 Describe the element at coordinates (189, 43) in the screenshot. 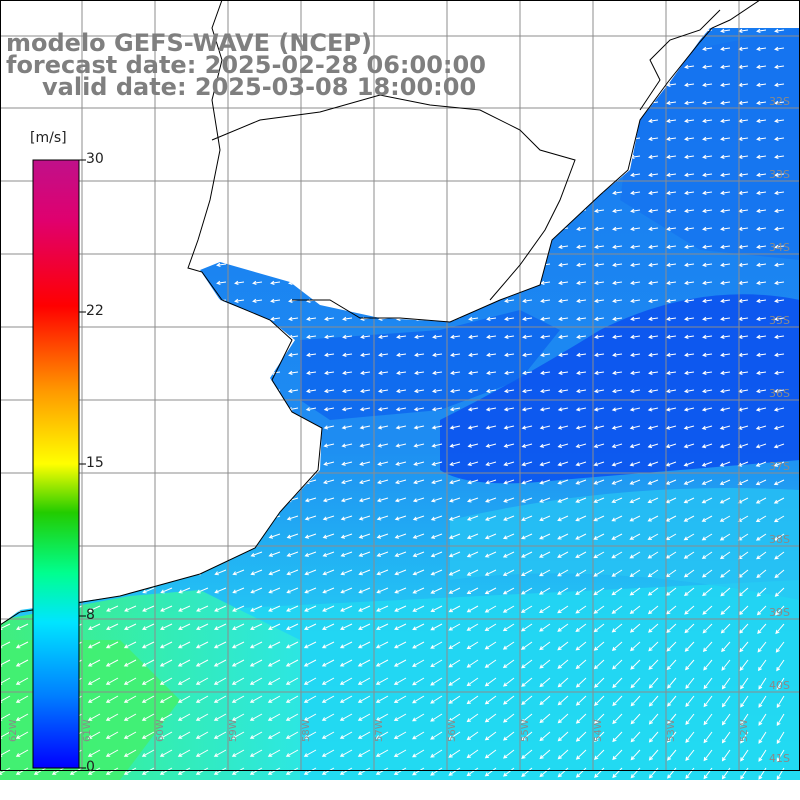

I see `model-title: modelo GEFS-WAVE (NCEP)` at that location.